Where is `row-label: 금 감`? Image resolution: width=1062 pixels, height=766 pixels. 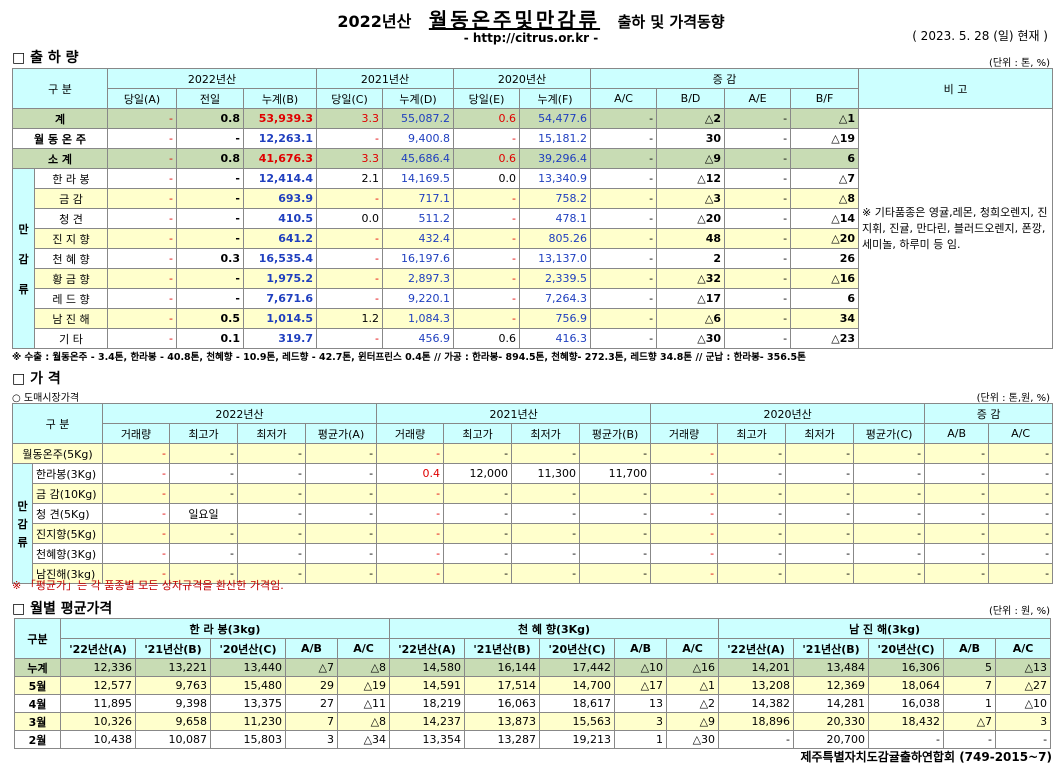 row-label: 금 감 is located at coordinates (71, 198).